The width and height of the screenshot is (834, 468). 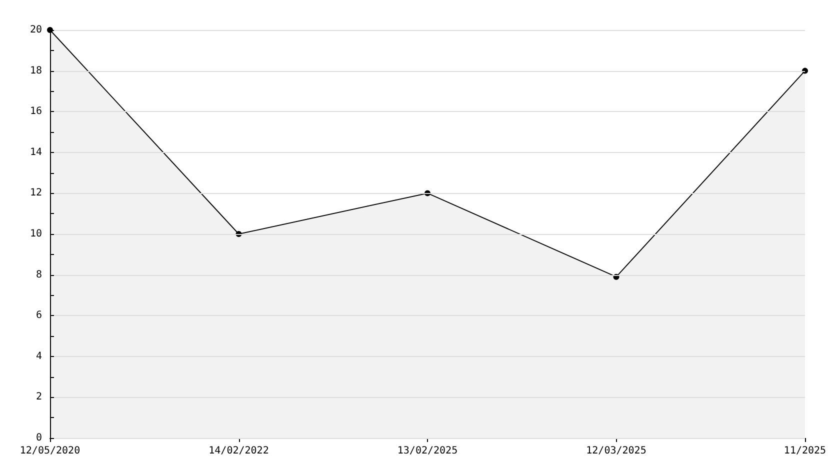 I want to click on y-tick-label: 18, so click(x=36, y=70).